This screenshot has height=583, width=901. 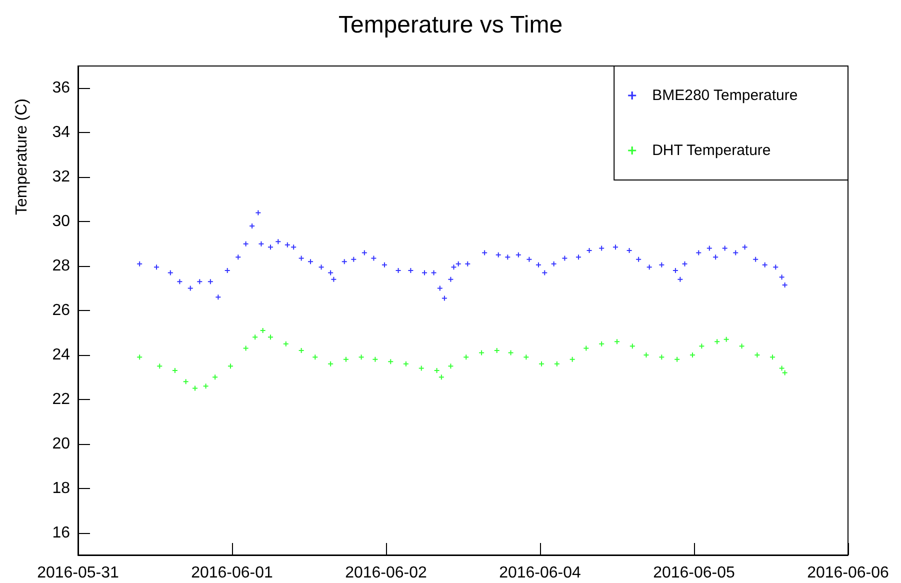 What do you see at coordinates (61, 221) in the screenshot?
I see `y-tick-label: 30` at bounding box center [61, 221].